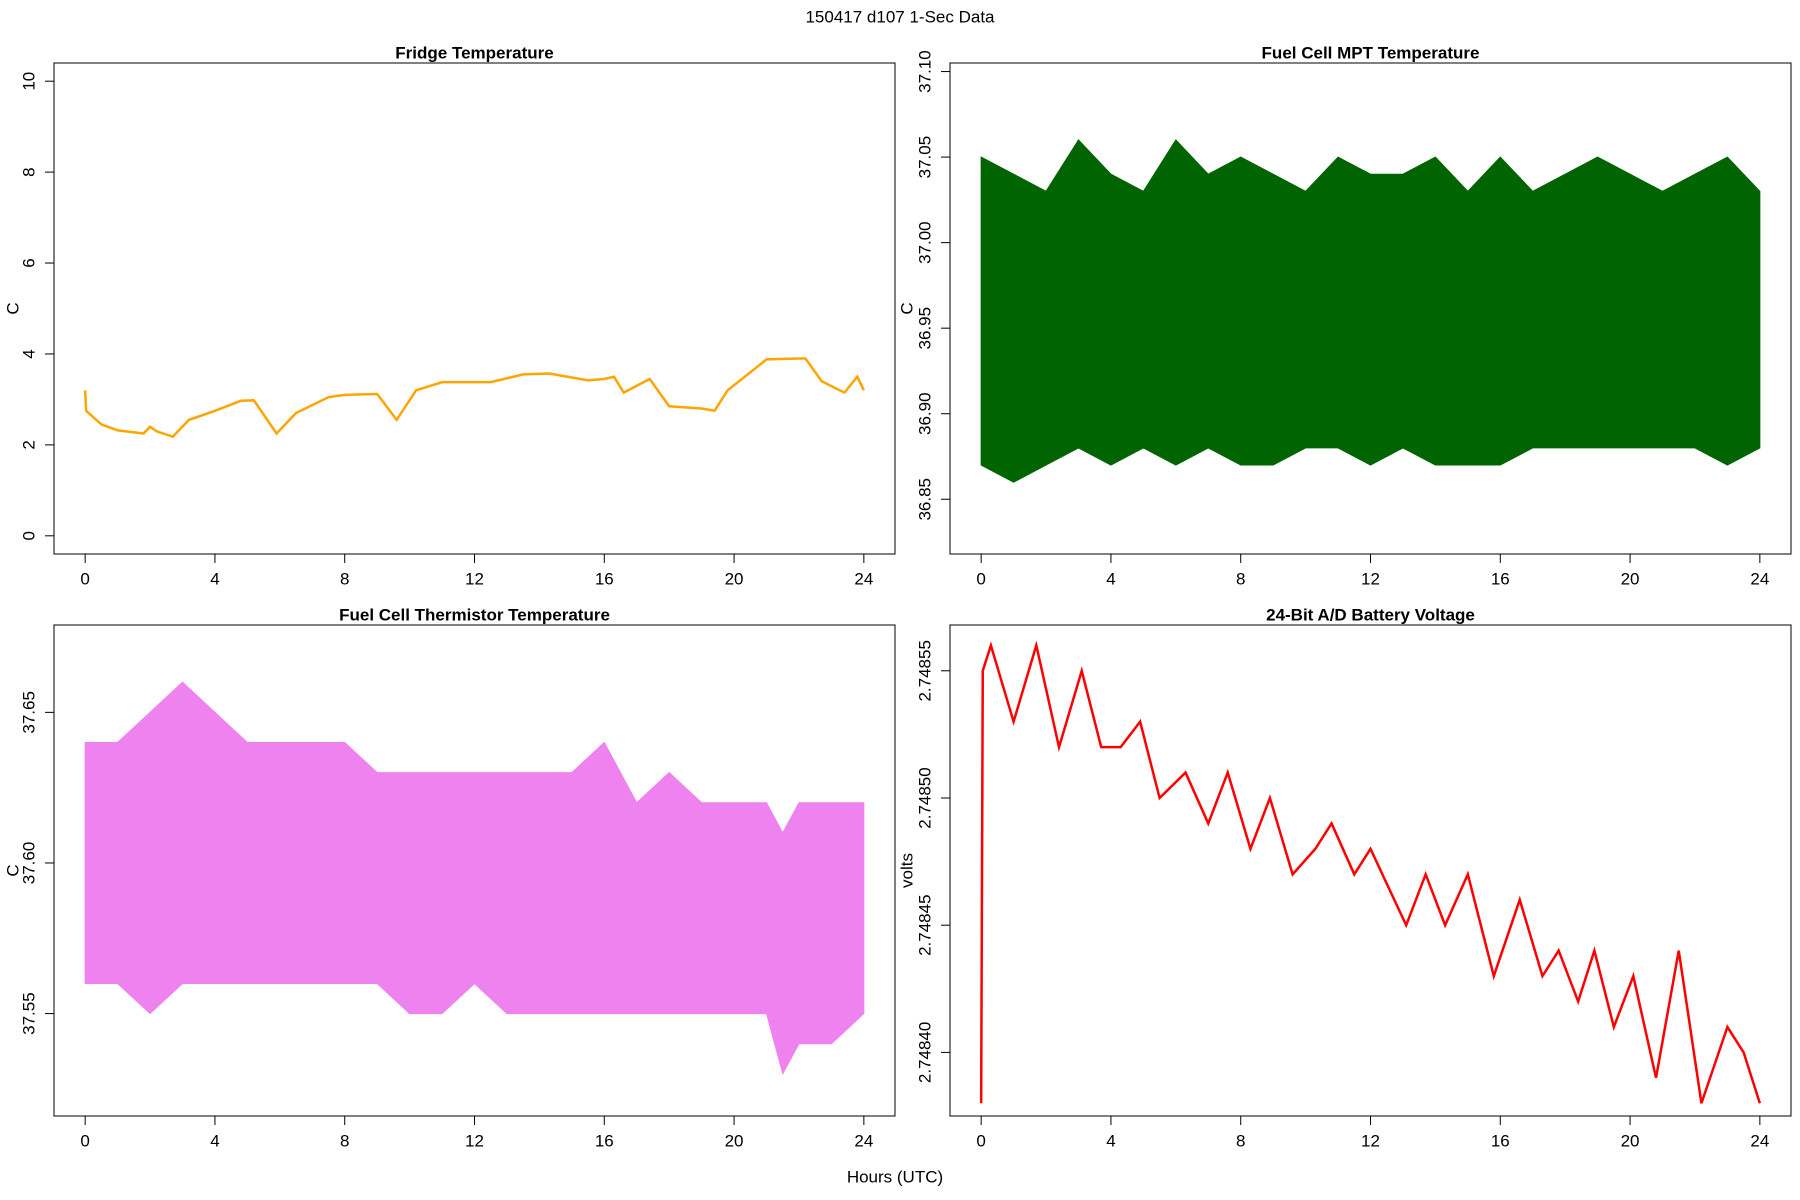 The height and width of the screenshot is (1200, 1800). Describe the element at coordinates (924, 924) in the screenshot. I see `y-tick-label: 2.74845` at that location.